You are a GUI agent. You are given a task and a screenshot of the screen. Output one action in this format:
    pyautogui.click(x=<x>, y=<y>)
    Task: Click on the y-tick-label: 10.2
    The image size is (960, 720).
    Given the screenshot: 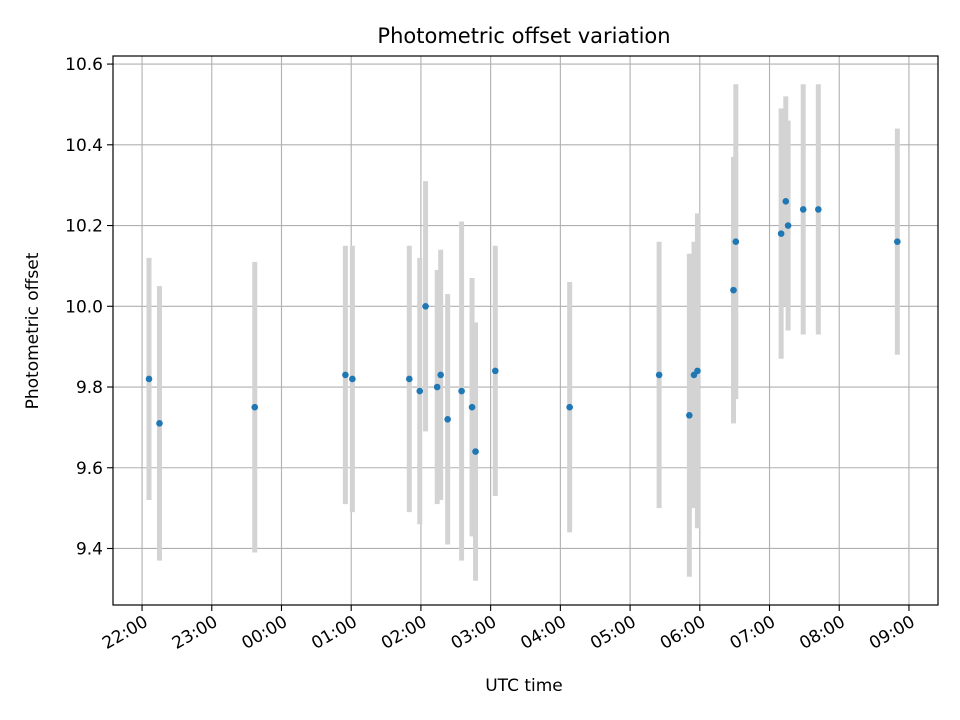 What is the action you would take?
    pyautogui.click(x=84, y=227)
    